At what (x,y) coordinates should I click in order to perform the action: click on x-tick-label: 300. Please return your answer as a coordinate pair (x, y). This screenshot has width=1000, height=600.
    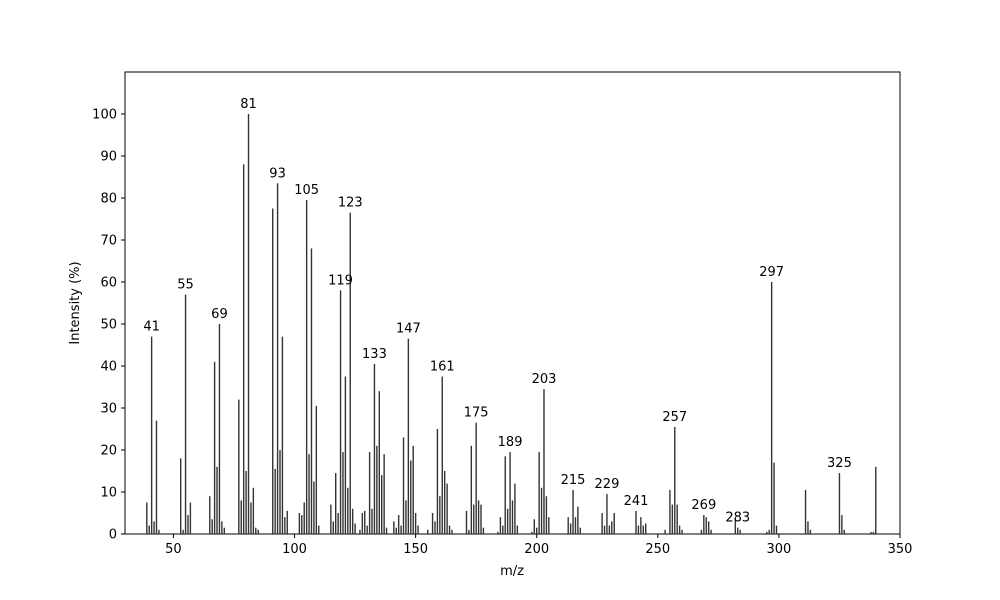
    Looking at the image, I should click on (778, 549).